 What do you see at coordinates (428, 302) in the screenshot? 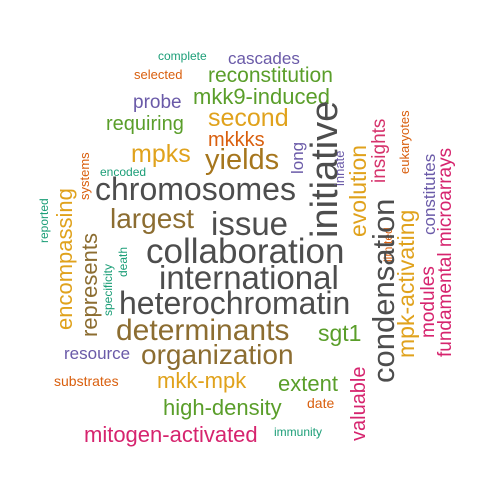
I see `word-modules: modules` at bounding box center [428, 302].